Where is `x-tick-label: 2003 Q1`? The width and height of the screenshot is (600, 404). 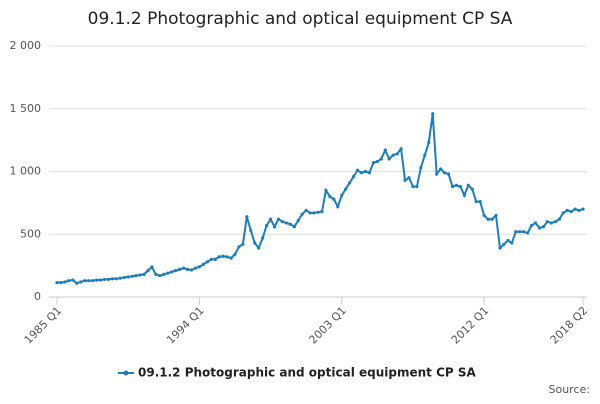
x-tick-label: 2003 Q1 is located at coordinates (327, 325).